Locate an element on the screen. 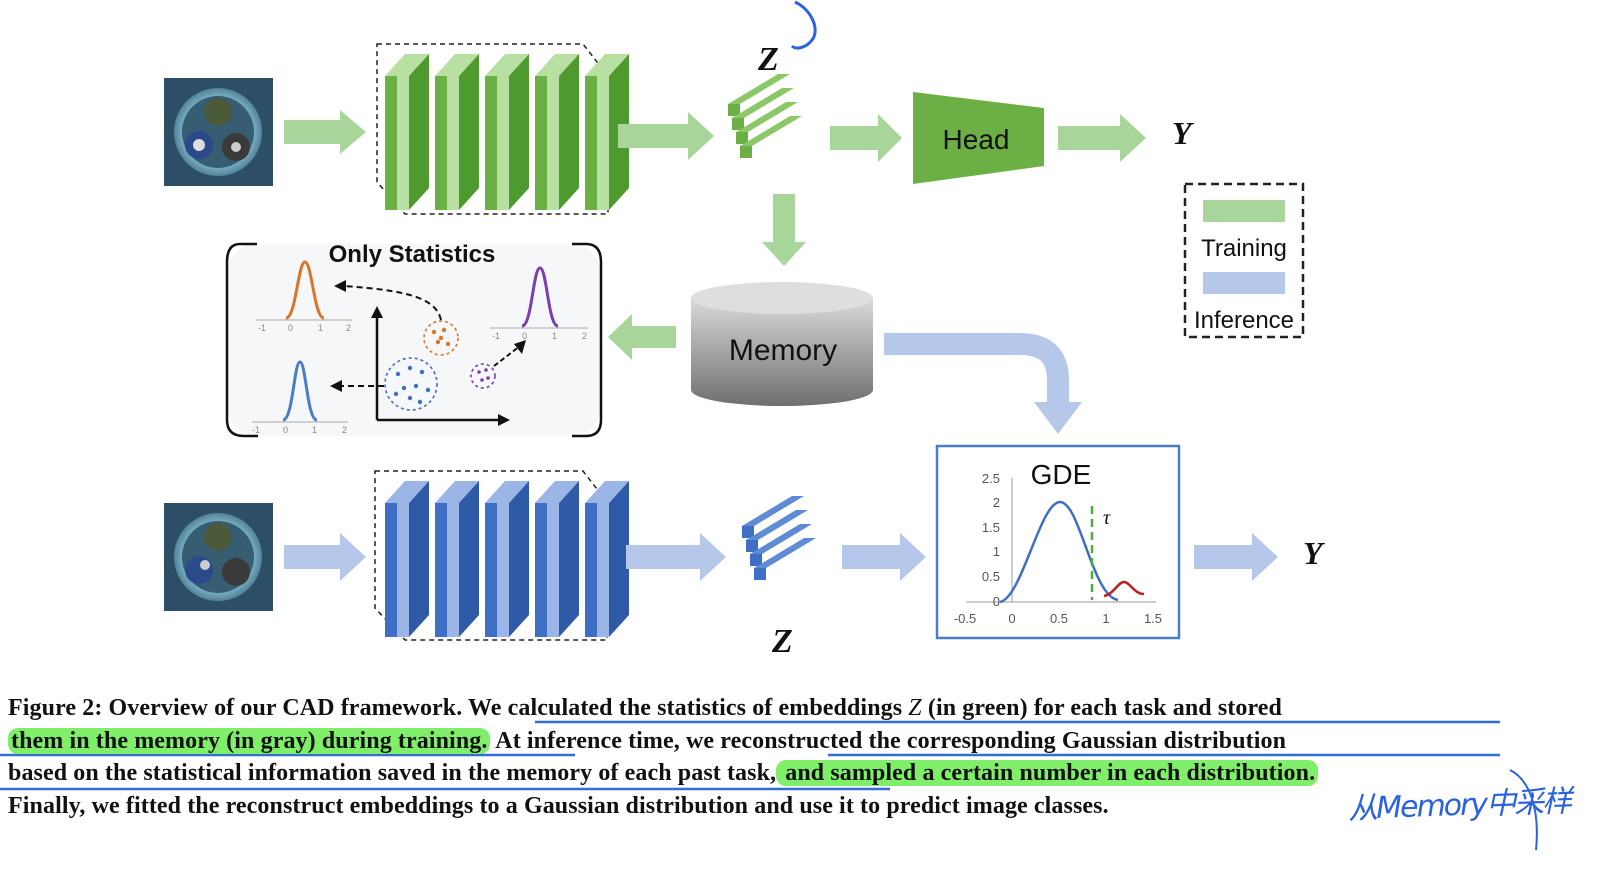 Image resolution: width=1598 pixels, height=872 pixels. arrow-train-down is located at coordinates (784, 230).